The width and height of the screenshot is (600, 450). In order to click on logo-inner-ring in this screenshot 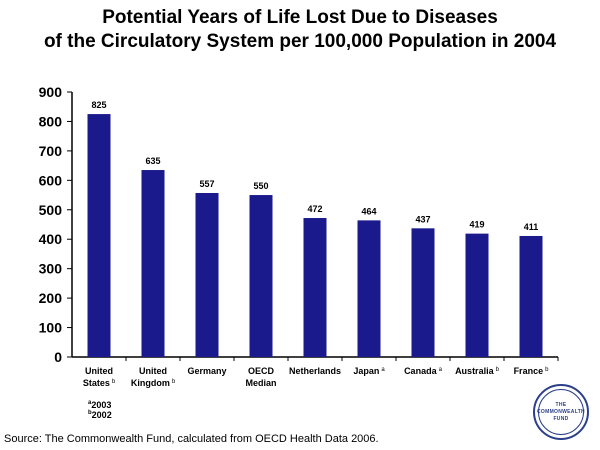, I will do `click(561, 412)`.